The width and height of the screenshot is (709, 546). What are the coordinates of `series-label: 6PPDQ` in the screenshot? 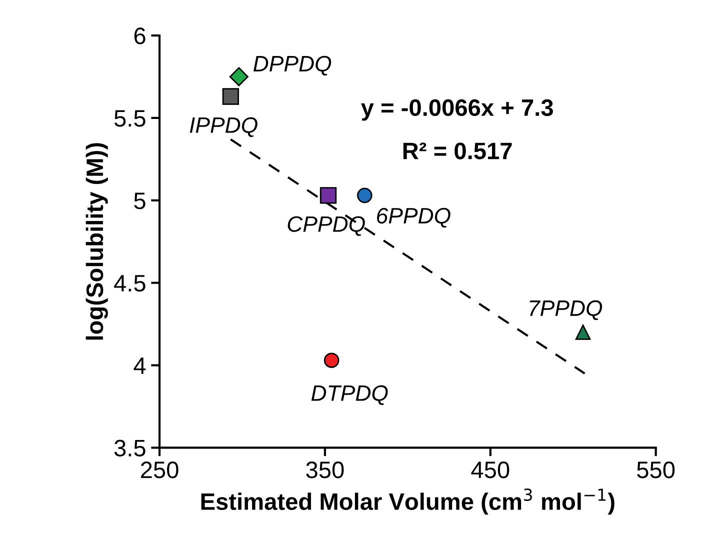 It's located at (413, 218).